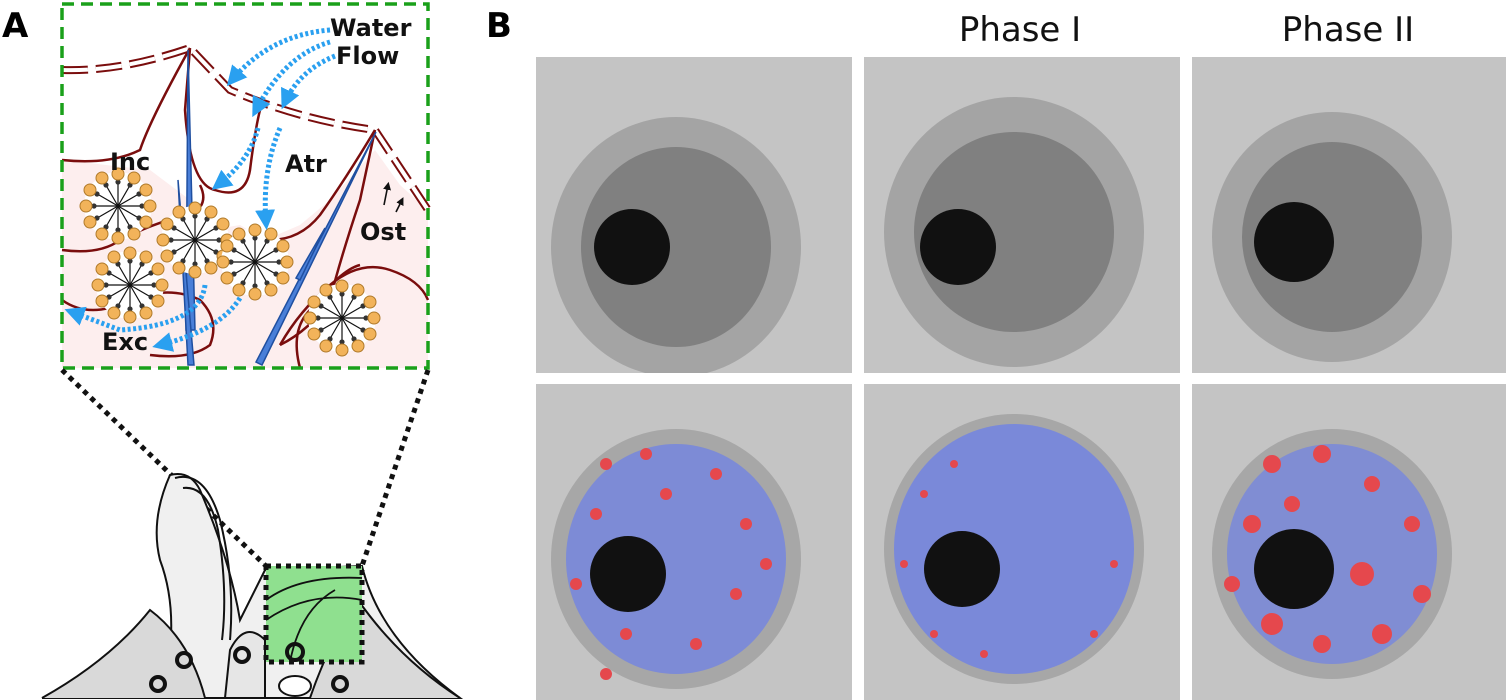 The height and width of the screenshot is (700, 1506). What do you see at coordinates (383, 232) in the screenshot?
I see `label-ostium: Ost` at bounding box center [383, 232].